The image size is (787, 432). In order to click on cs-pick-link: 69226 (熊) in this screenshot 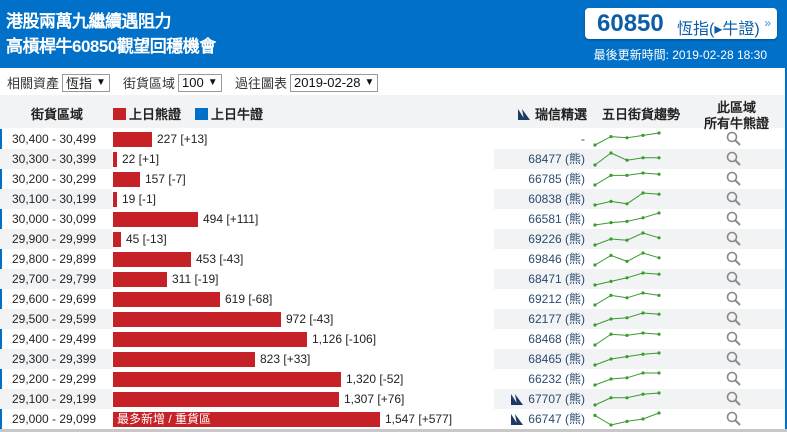, I will do `click(292, 239)`.